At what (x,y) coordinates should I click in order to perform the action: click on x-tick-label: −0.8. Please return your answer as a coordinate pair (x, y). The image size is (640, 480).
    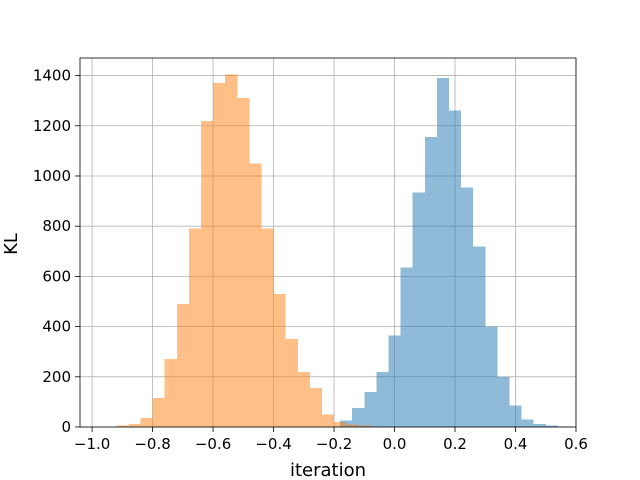
    Looking at the image, I should click on (152, 444).